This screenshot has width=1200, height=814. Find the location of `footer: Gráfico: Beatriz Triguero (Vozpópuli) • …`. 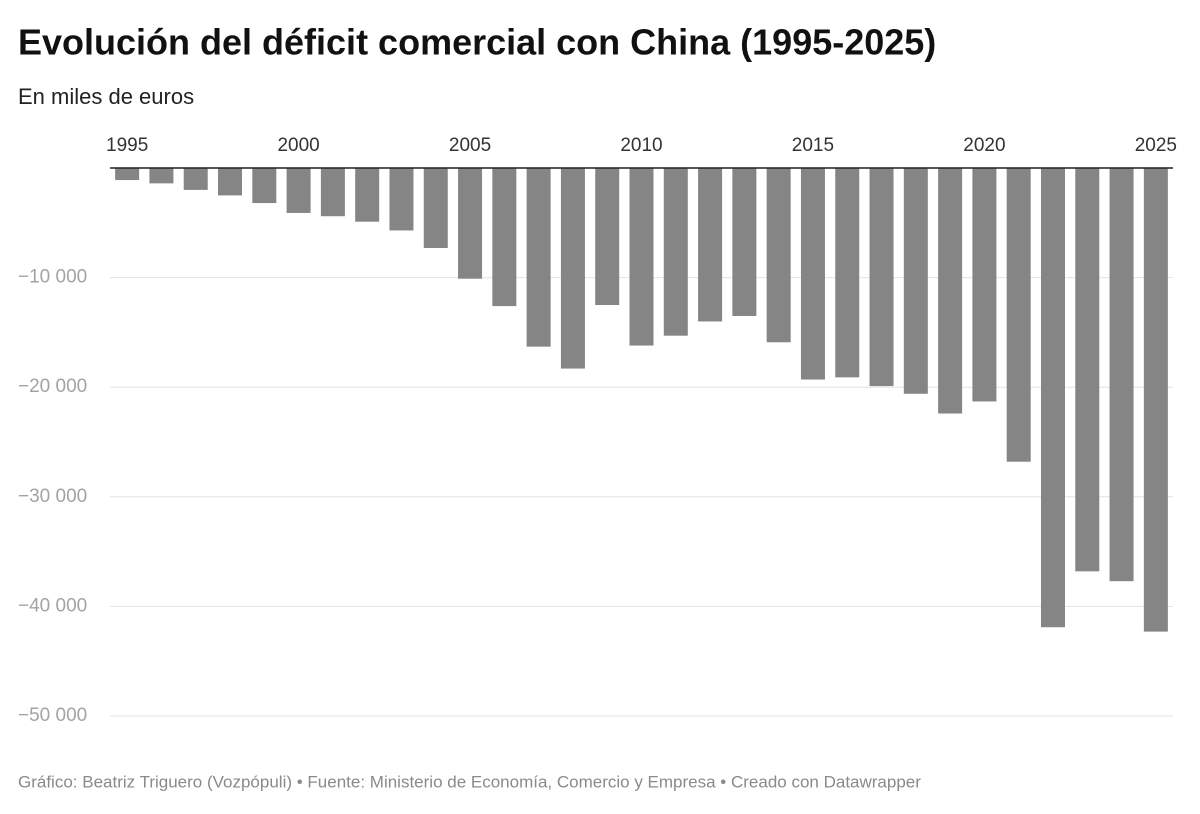

footer: Gráfico: Beatriz Triguero (Vozpópuli) • … is located at coordinates (469, 781).